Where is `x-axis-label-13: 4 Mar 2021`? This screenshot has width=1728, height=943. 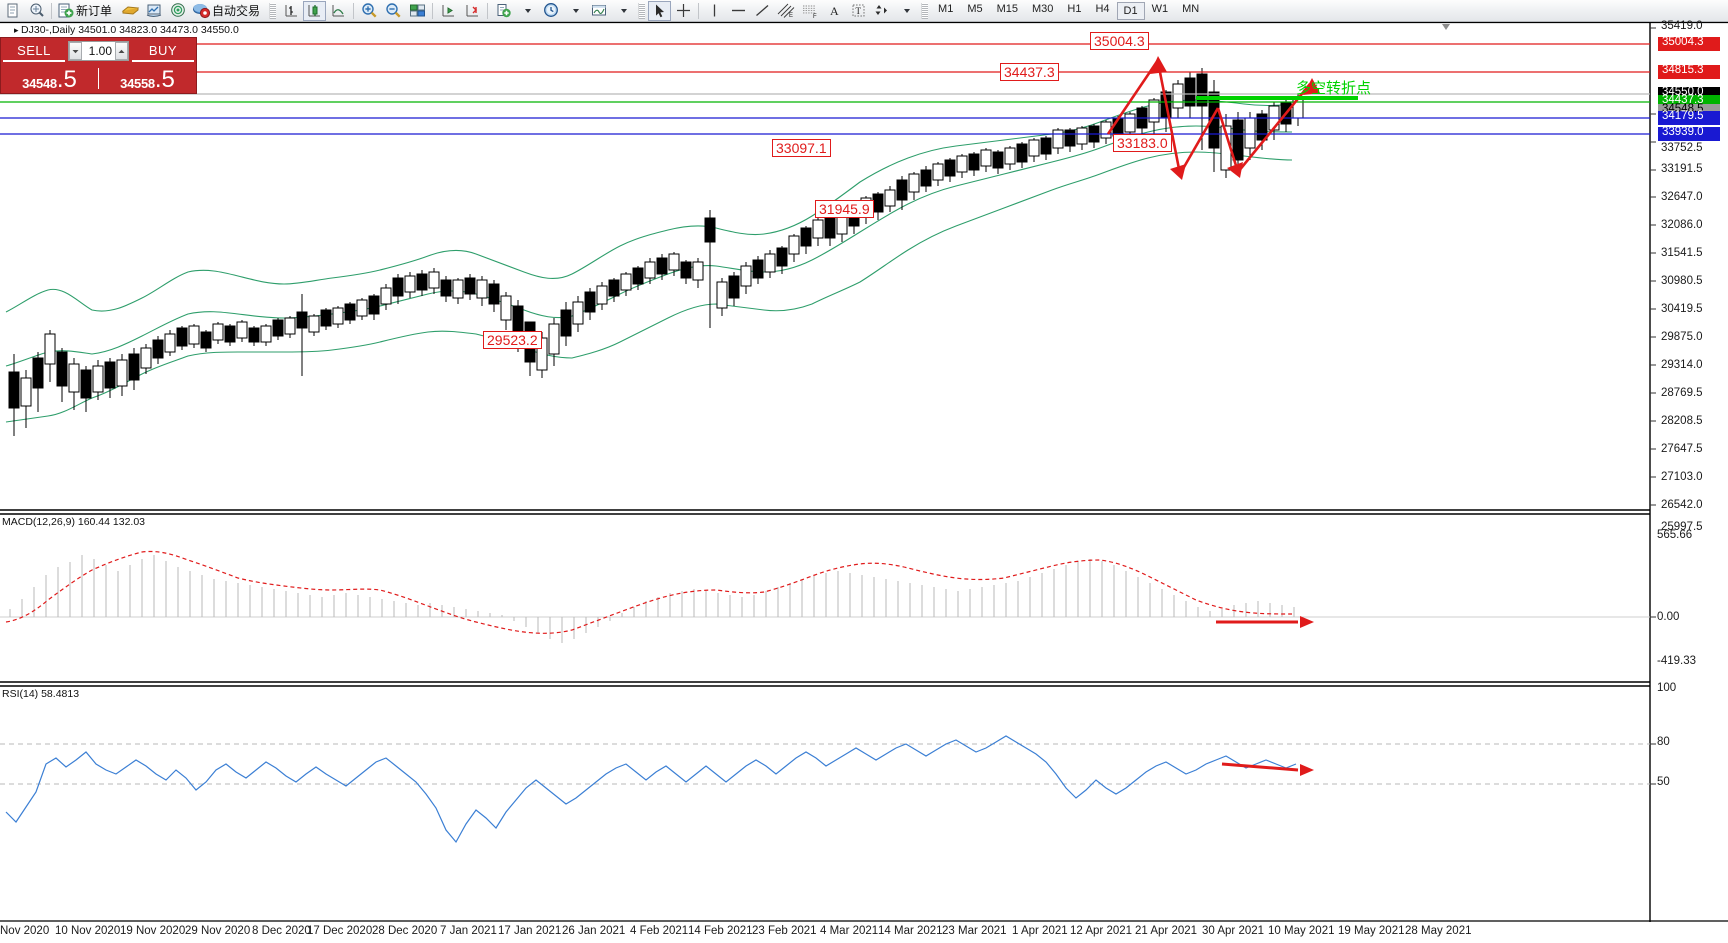 x-axis-label-13: 4 Mar 2021 is located at coordinates (849, 931).